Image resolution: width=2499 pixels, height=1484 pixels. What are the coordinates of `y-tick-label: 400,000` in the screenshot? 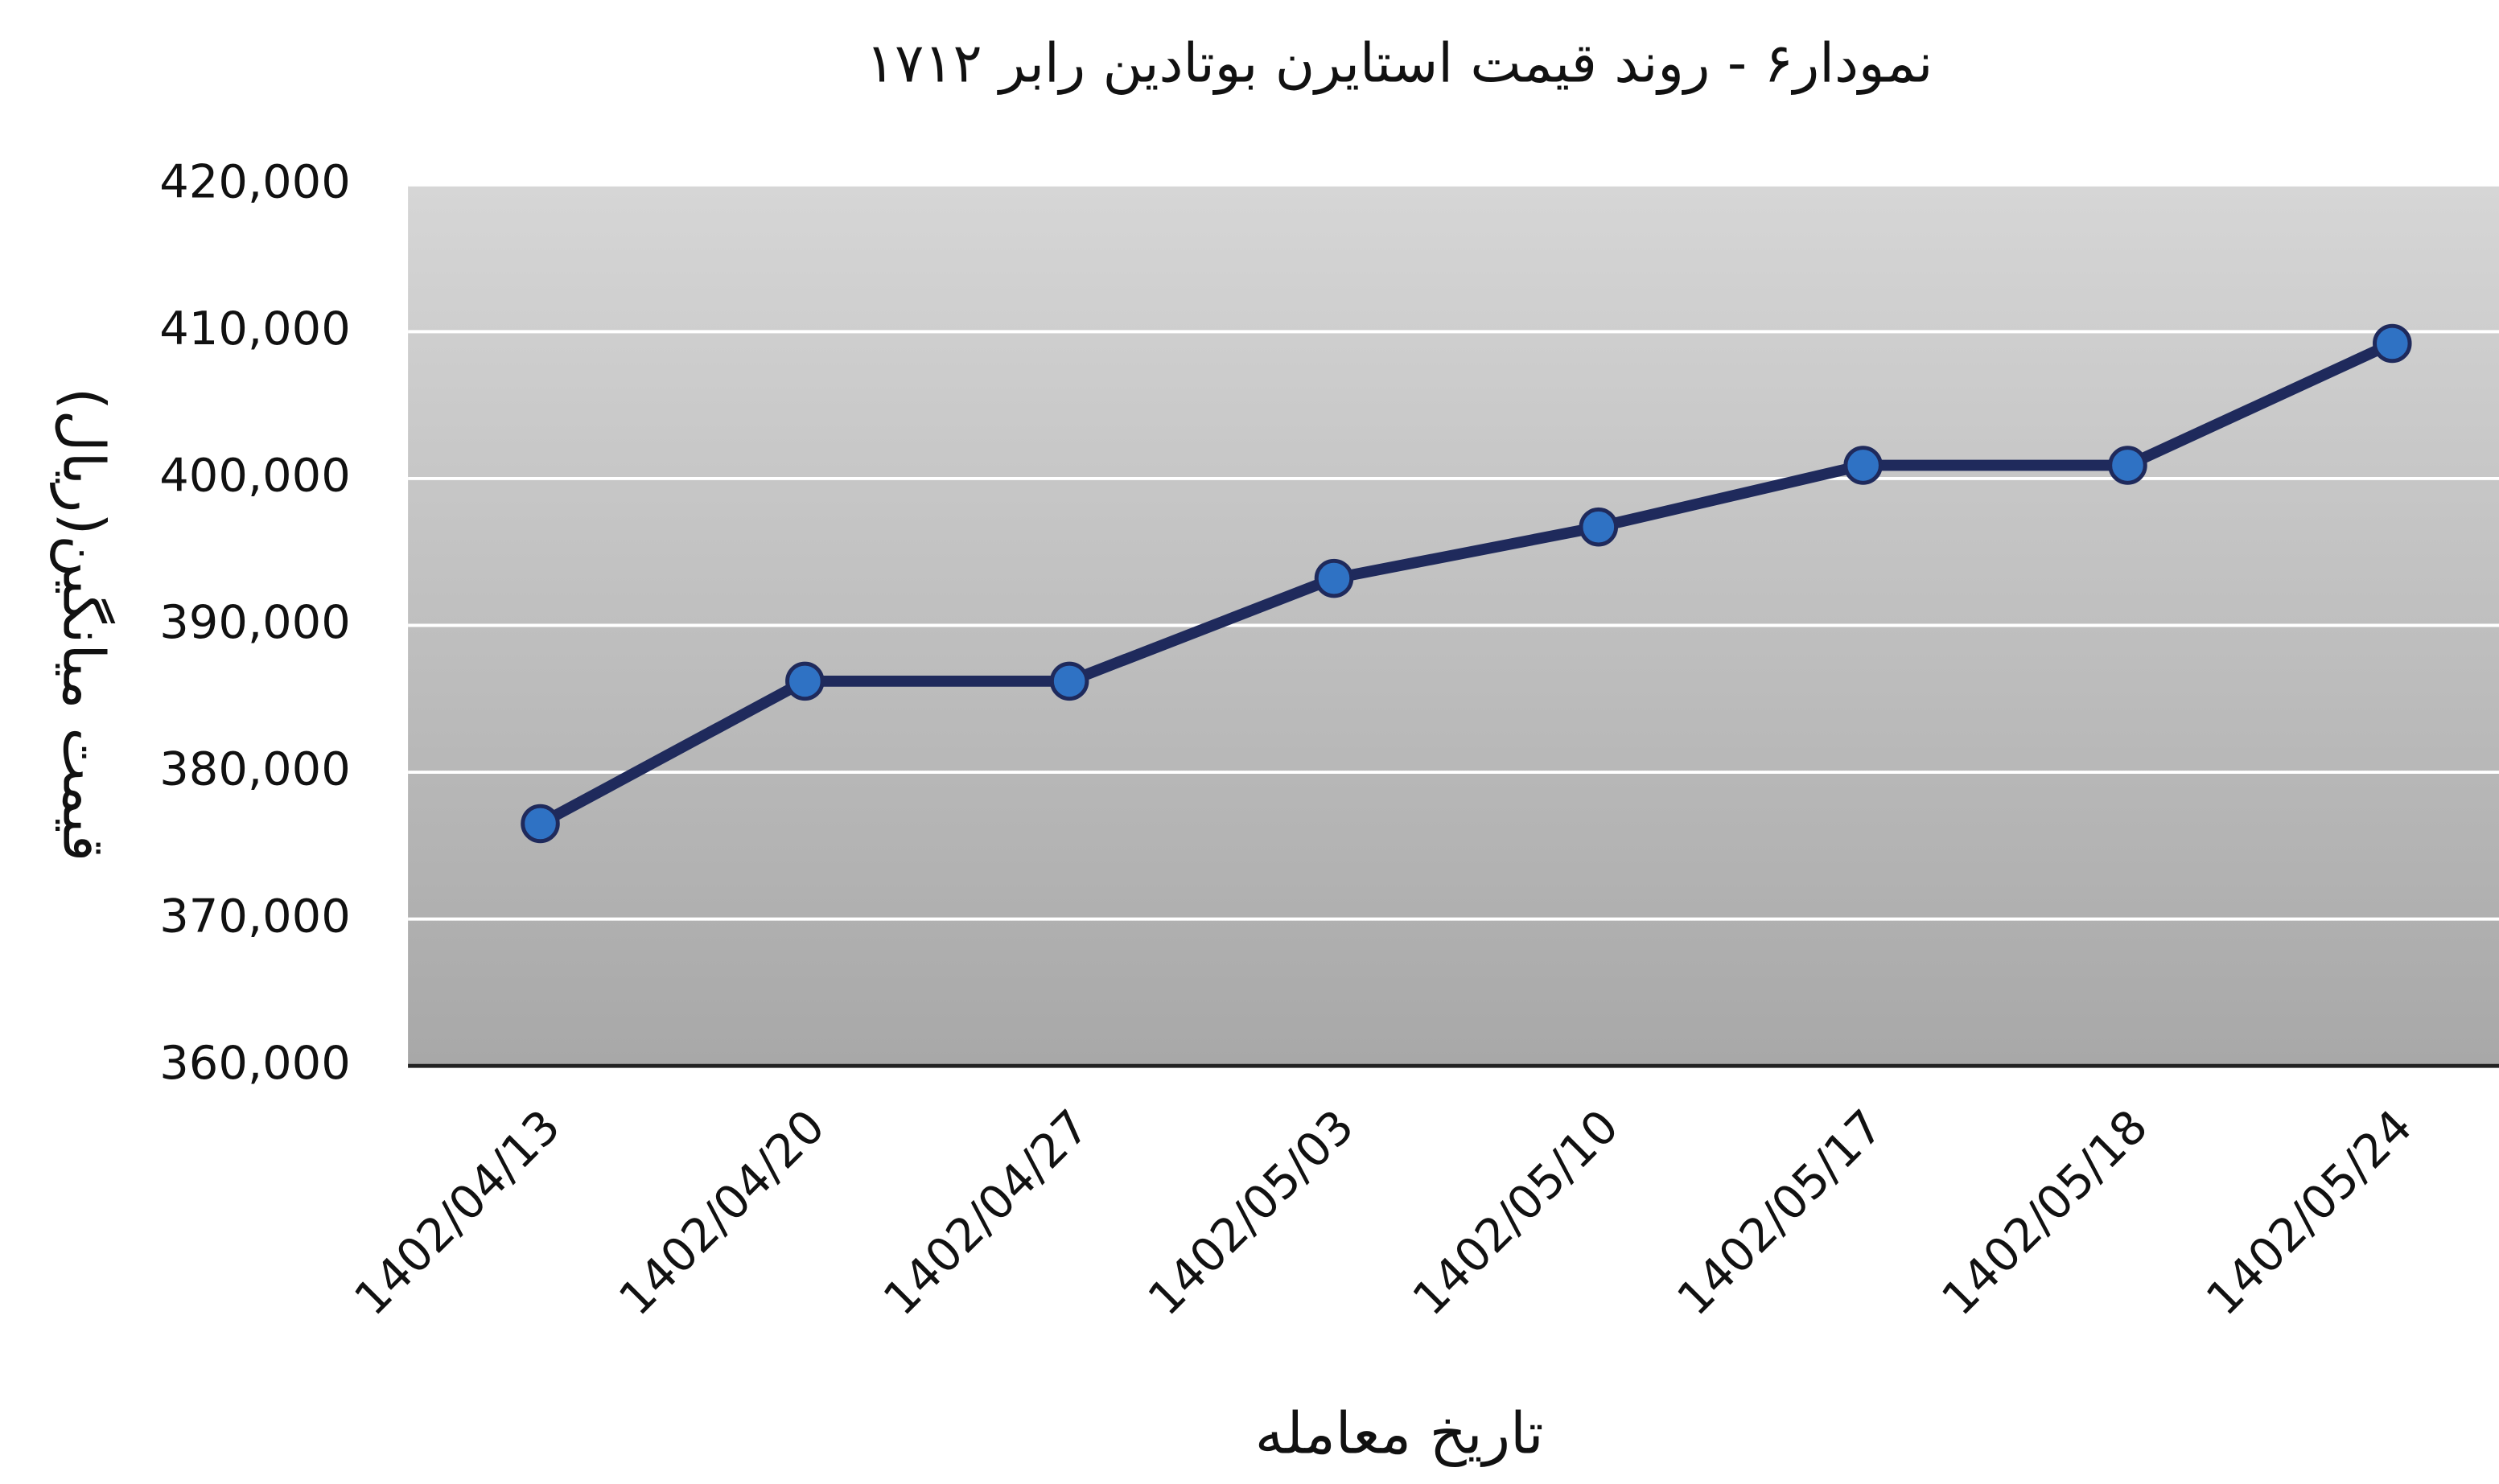 It's located at (255, 476).